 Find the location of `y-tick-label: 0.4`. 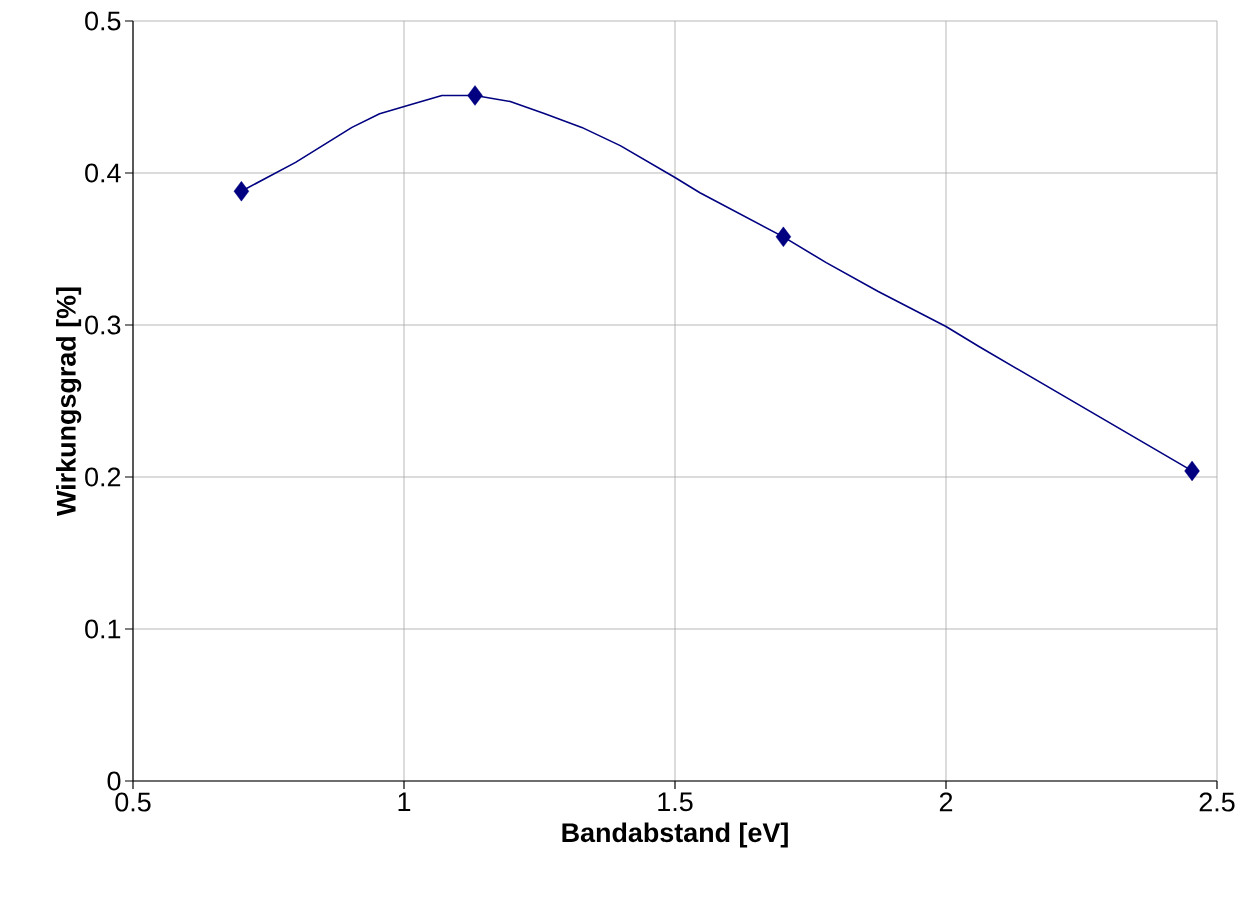

y-tick-label: 0.4 is located at coordinates (103, 173).